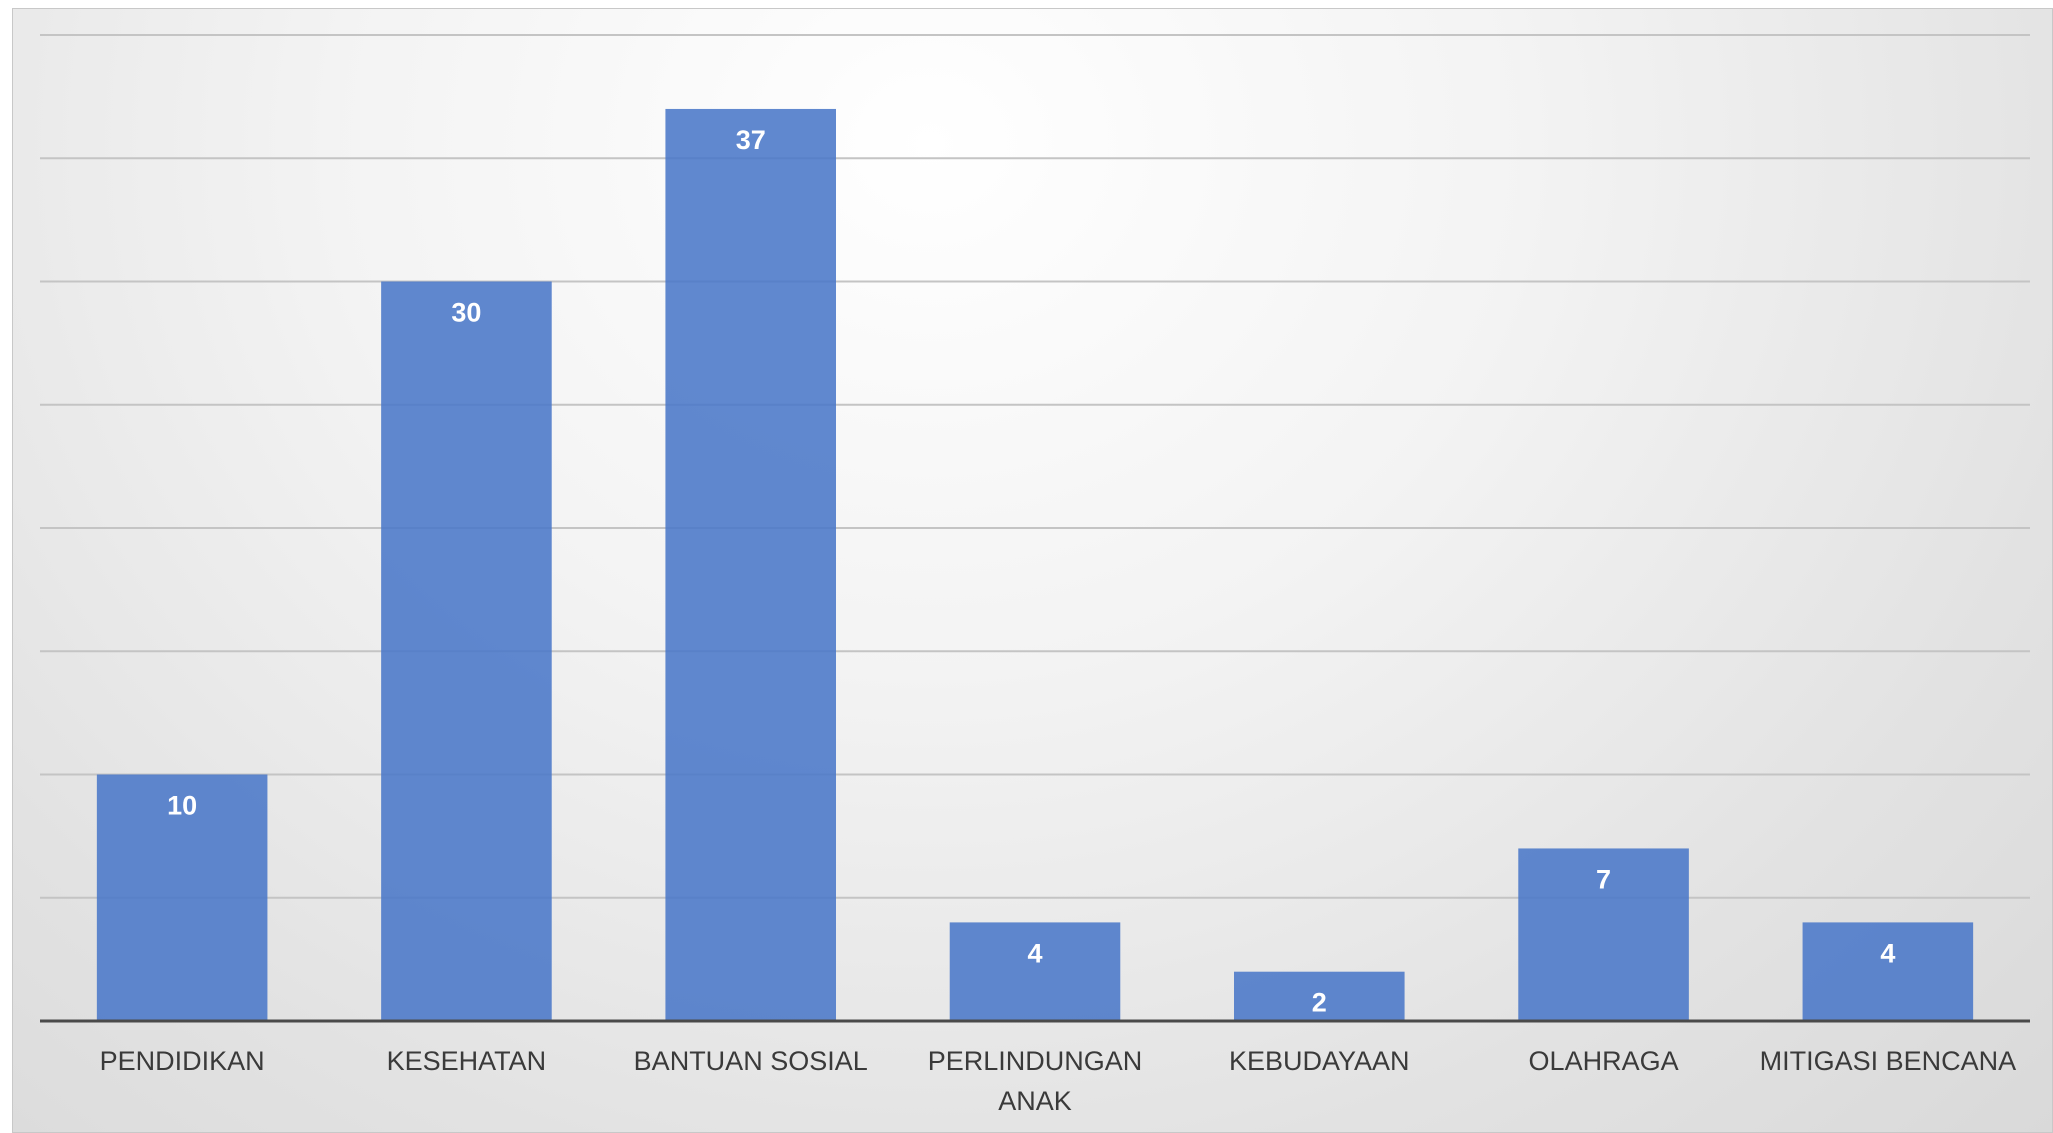 The width and height of the screenshot is (2053, 1133). I want to click on x-tick-label: ANAK, so click(1035, 1101).